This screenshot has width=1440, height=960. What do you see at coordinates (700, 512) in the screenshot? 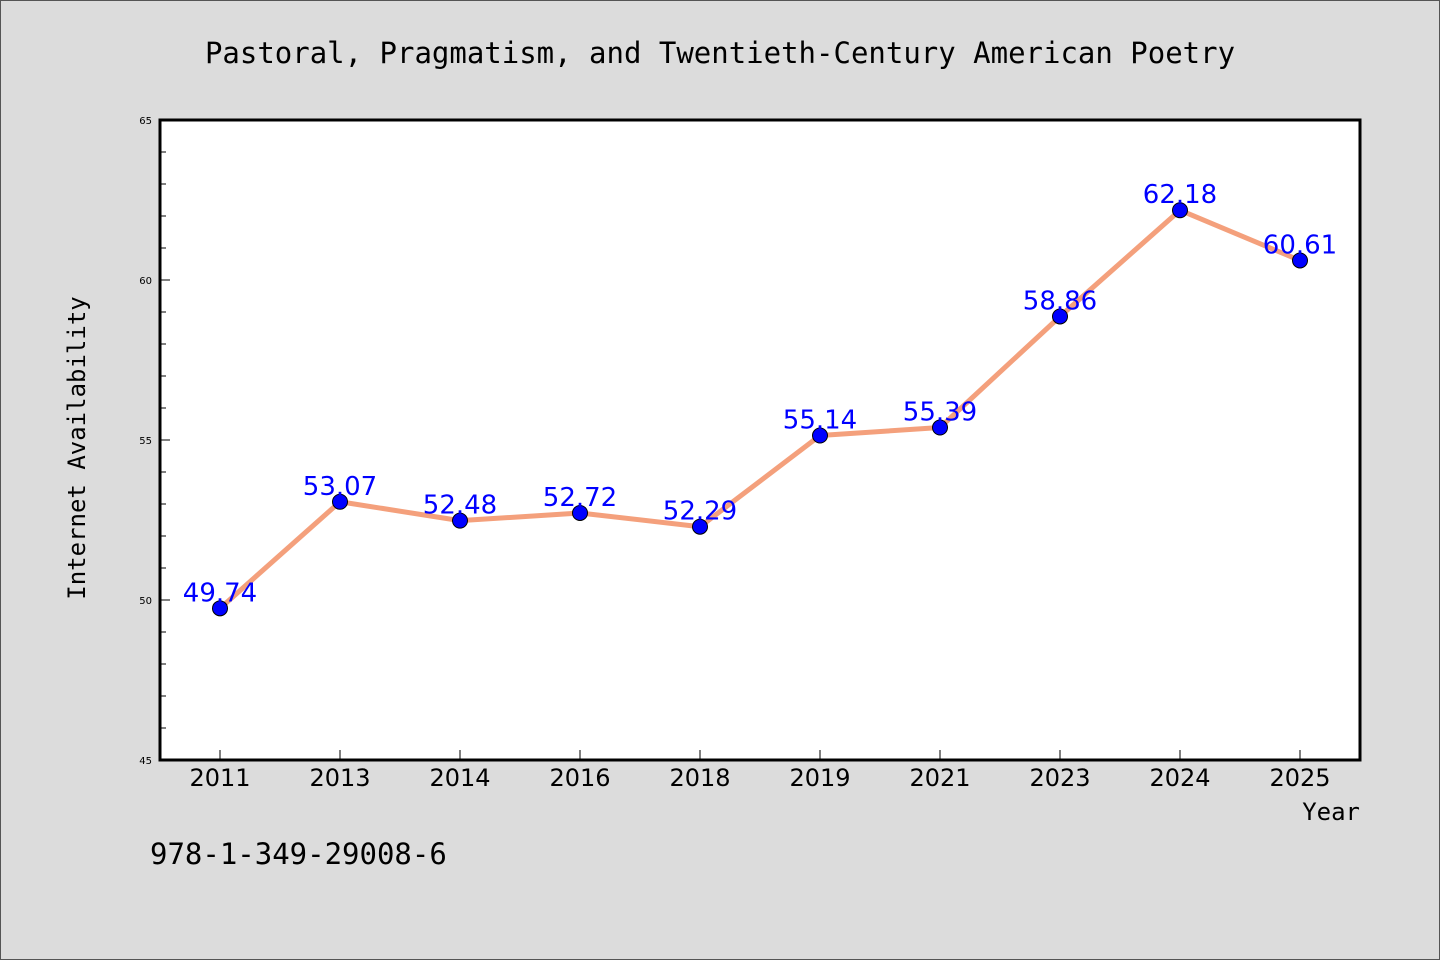
I see `data-label: 52.29` at bounding box center [700, 512].